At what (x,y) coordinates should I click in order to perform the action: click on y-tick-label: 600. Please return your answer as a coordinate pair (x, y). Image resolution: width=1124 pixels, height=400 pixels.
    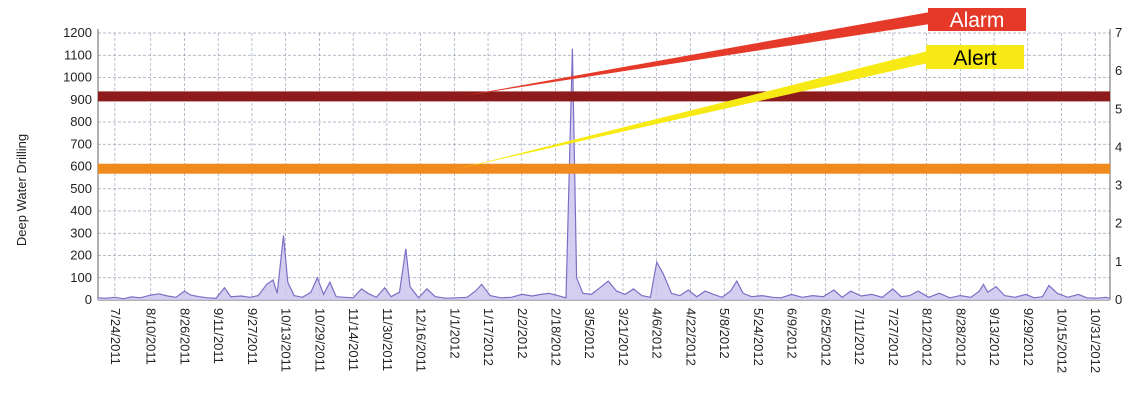
    Looking at the image, I should click on (81, 166).